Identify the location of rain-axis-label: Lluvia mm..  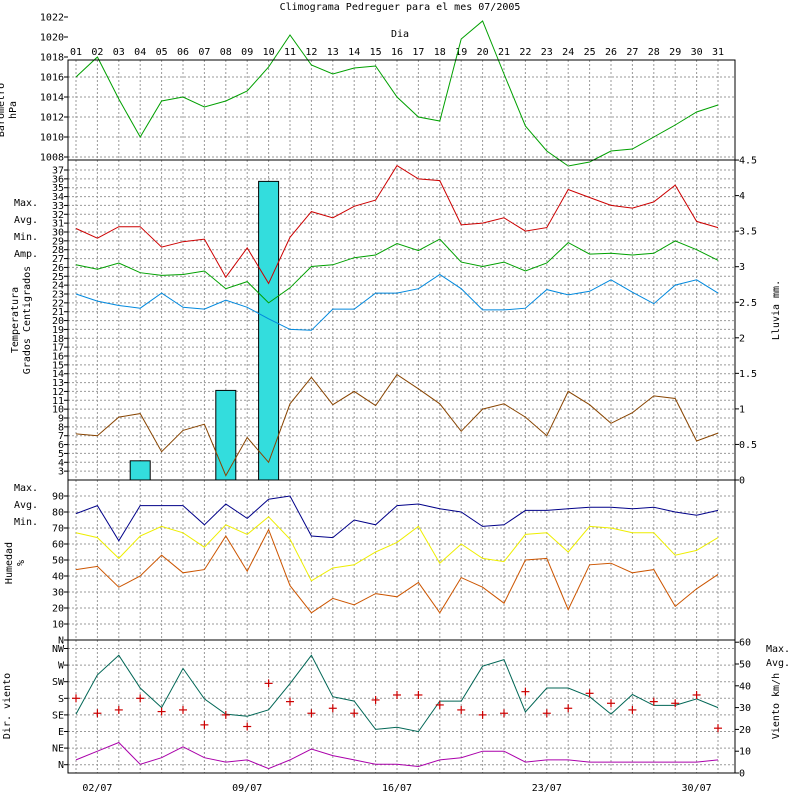
(776, 310).